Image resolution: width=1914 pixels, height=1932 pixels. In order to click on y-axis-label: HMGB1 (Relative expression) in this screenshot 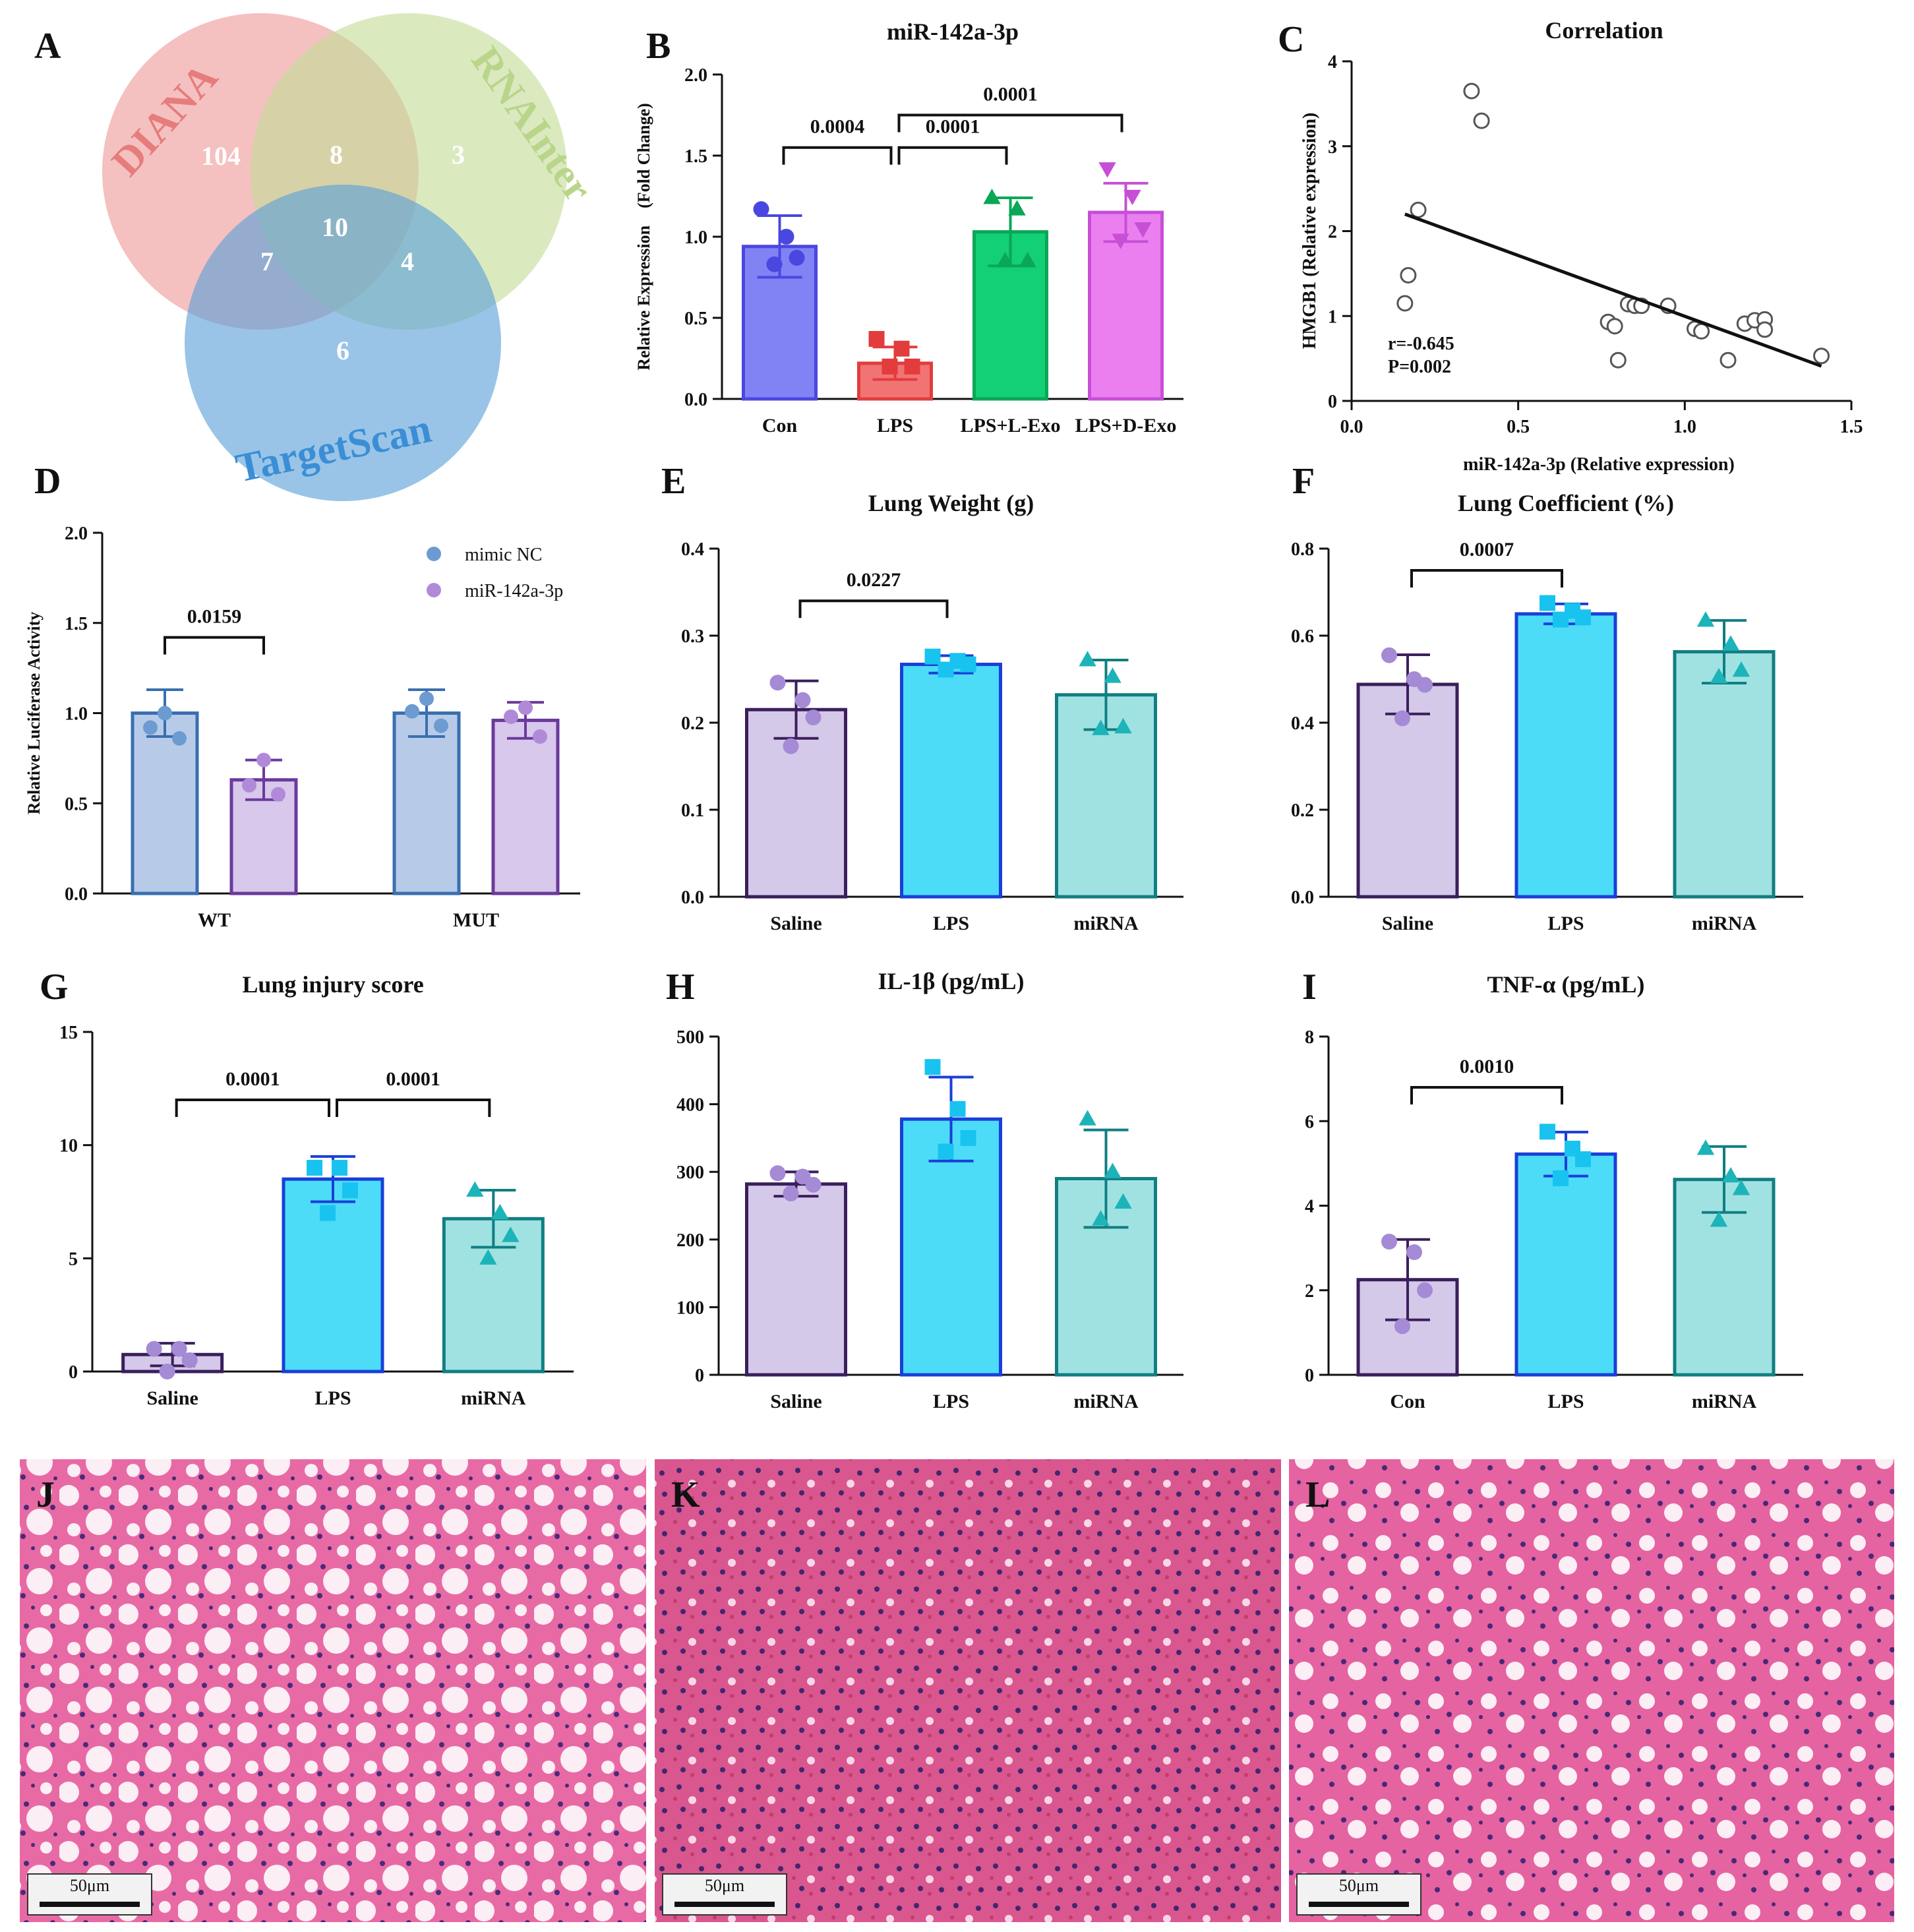, I will do `click(1310, 231)`.